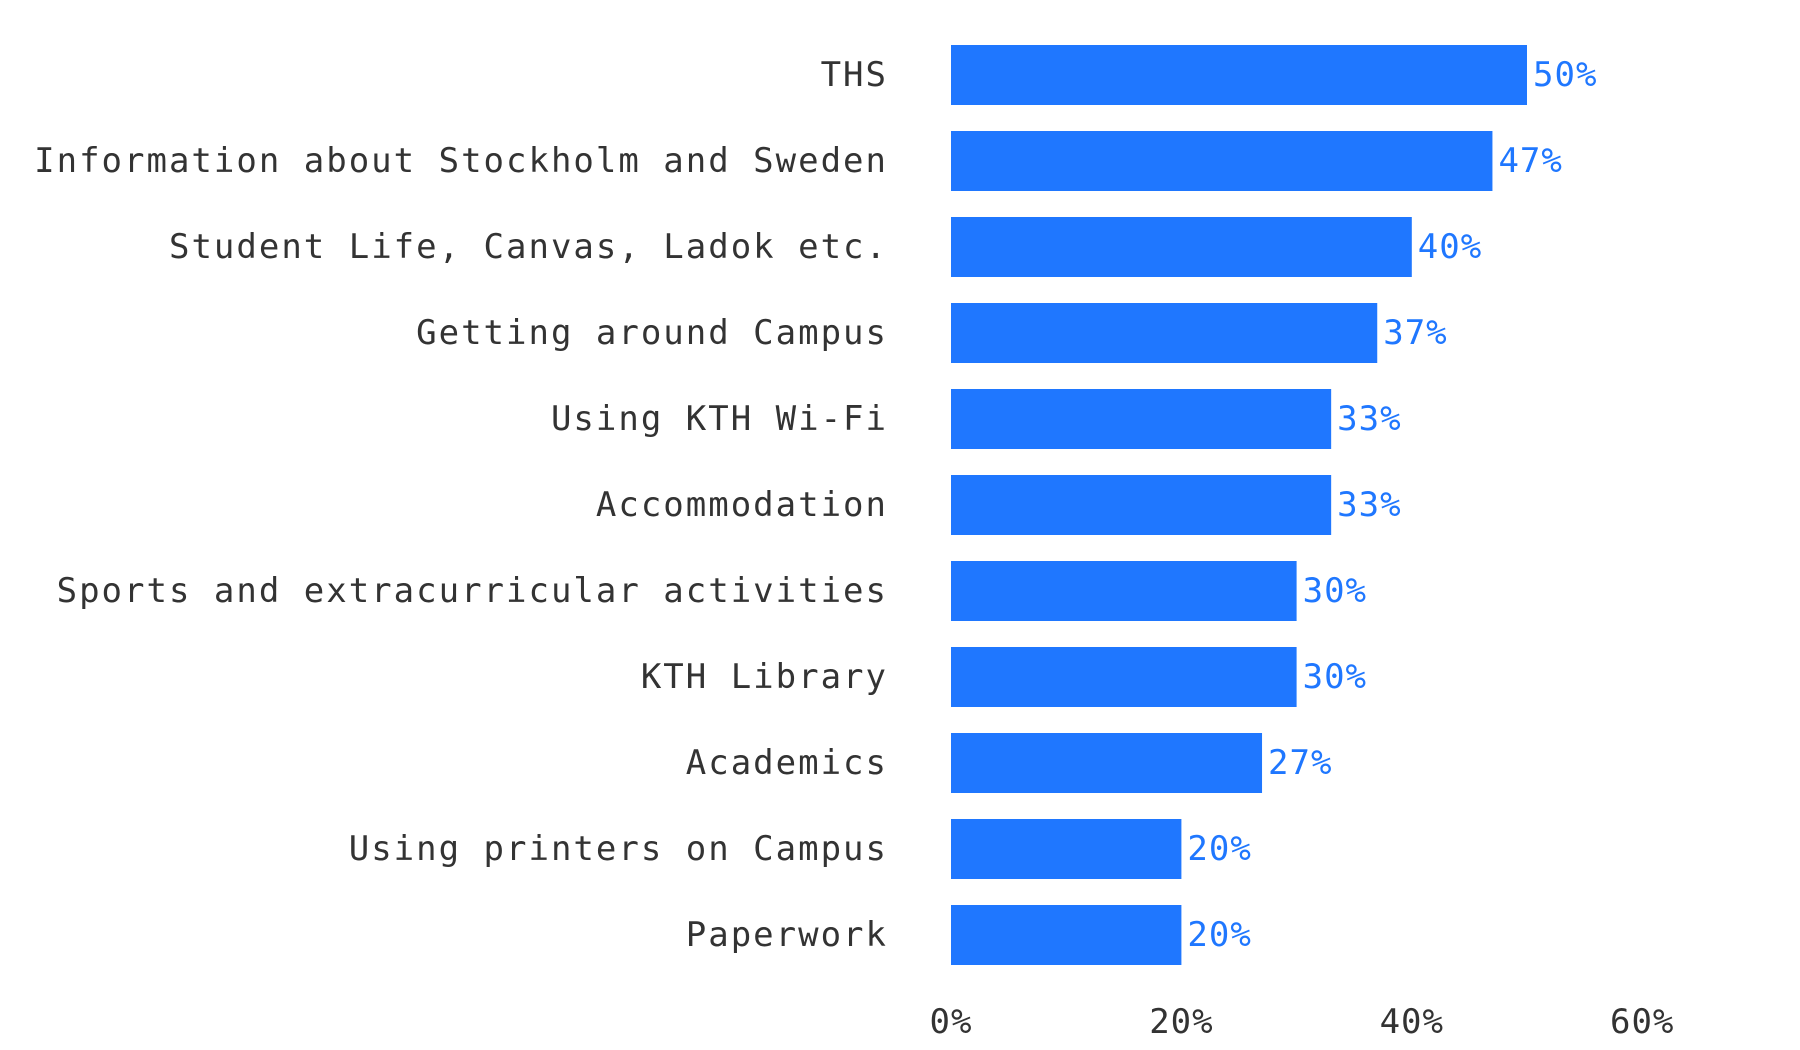 The height and width of the screenshot is (1050, 1800). What do you see at coordinates (1565, 75) in the screenshot?
I see `value-label: 50%` at bounding box center [1565, 75].